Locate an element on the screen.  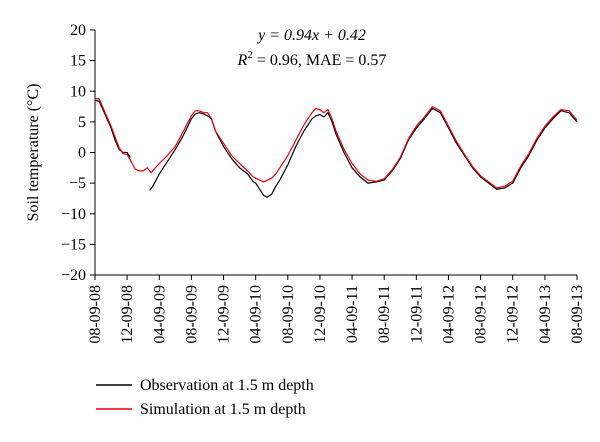
x-tick-label: 04-09-11 is located at coordinates (352, 314).